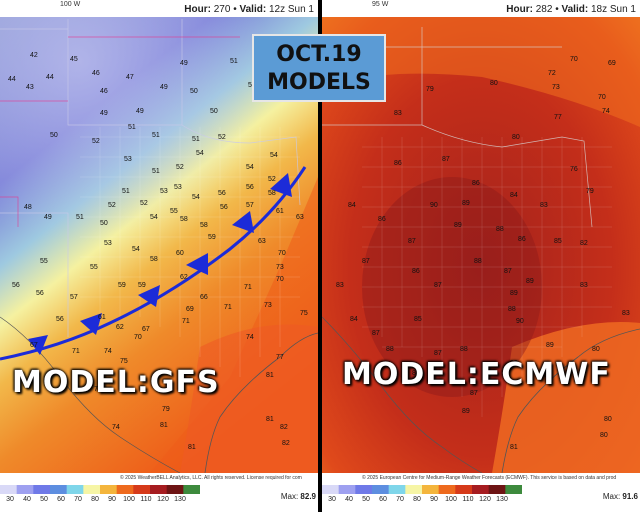 This screenshot has width=640, height=512. What do you see at coordinates (174, 211) in the screenshot?
I see `gfs-temp-value: 55` at bounding box center [174, 211].